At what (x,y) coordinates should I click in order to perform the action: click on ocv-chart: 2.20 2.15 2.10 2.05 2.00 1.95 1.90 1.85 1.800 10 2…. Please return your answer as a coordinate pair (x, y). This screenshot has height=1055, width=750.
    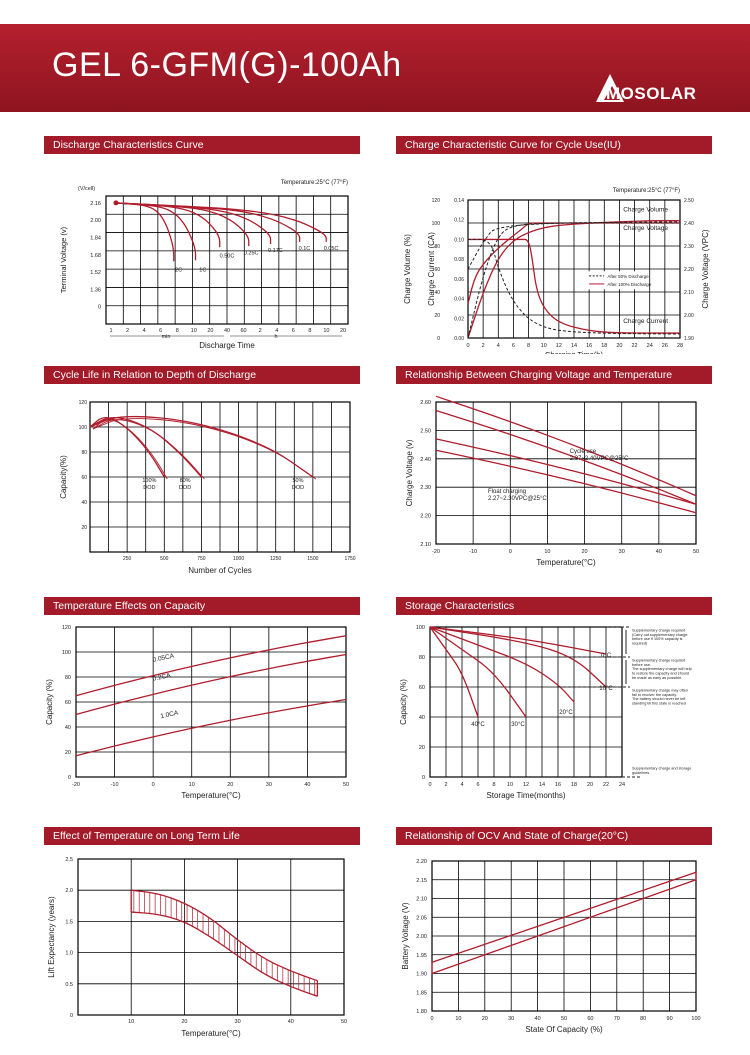
    Looking at the image, I should click on (551, 946).